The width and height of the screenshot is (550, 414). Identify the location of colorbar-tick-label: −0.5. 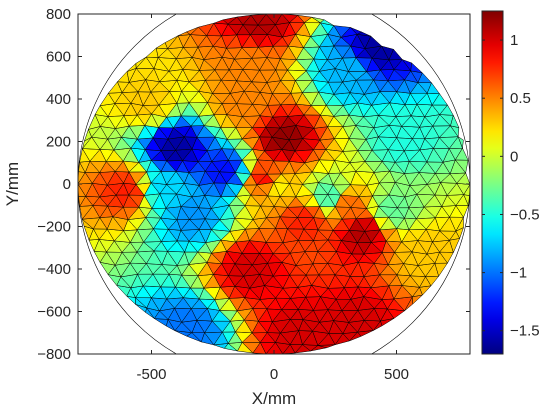
(525, 214).